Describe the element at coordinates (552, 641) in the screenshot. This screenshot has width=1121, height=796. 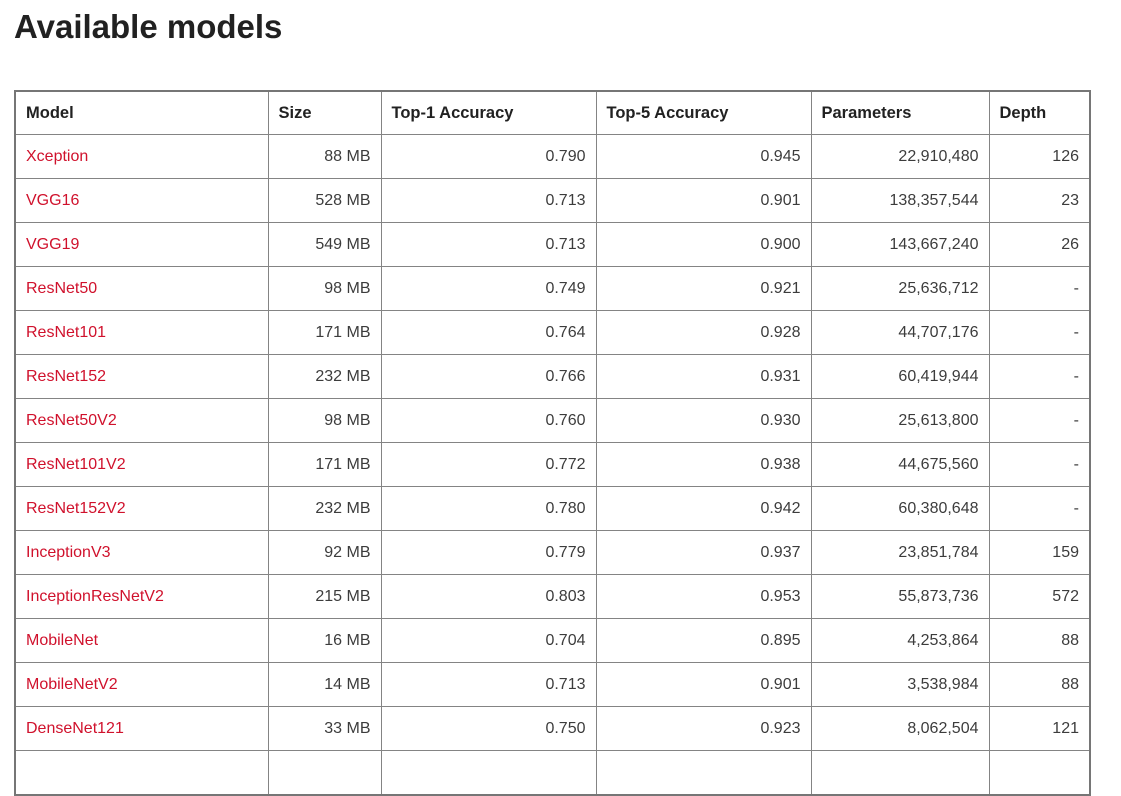
I see `table-row: MobileNet 16 MB 0.704 0.895 4,253,864 88` at that location.